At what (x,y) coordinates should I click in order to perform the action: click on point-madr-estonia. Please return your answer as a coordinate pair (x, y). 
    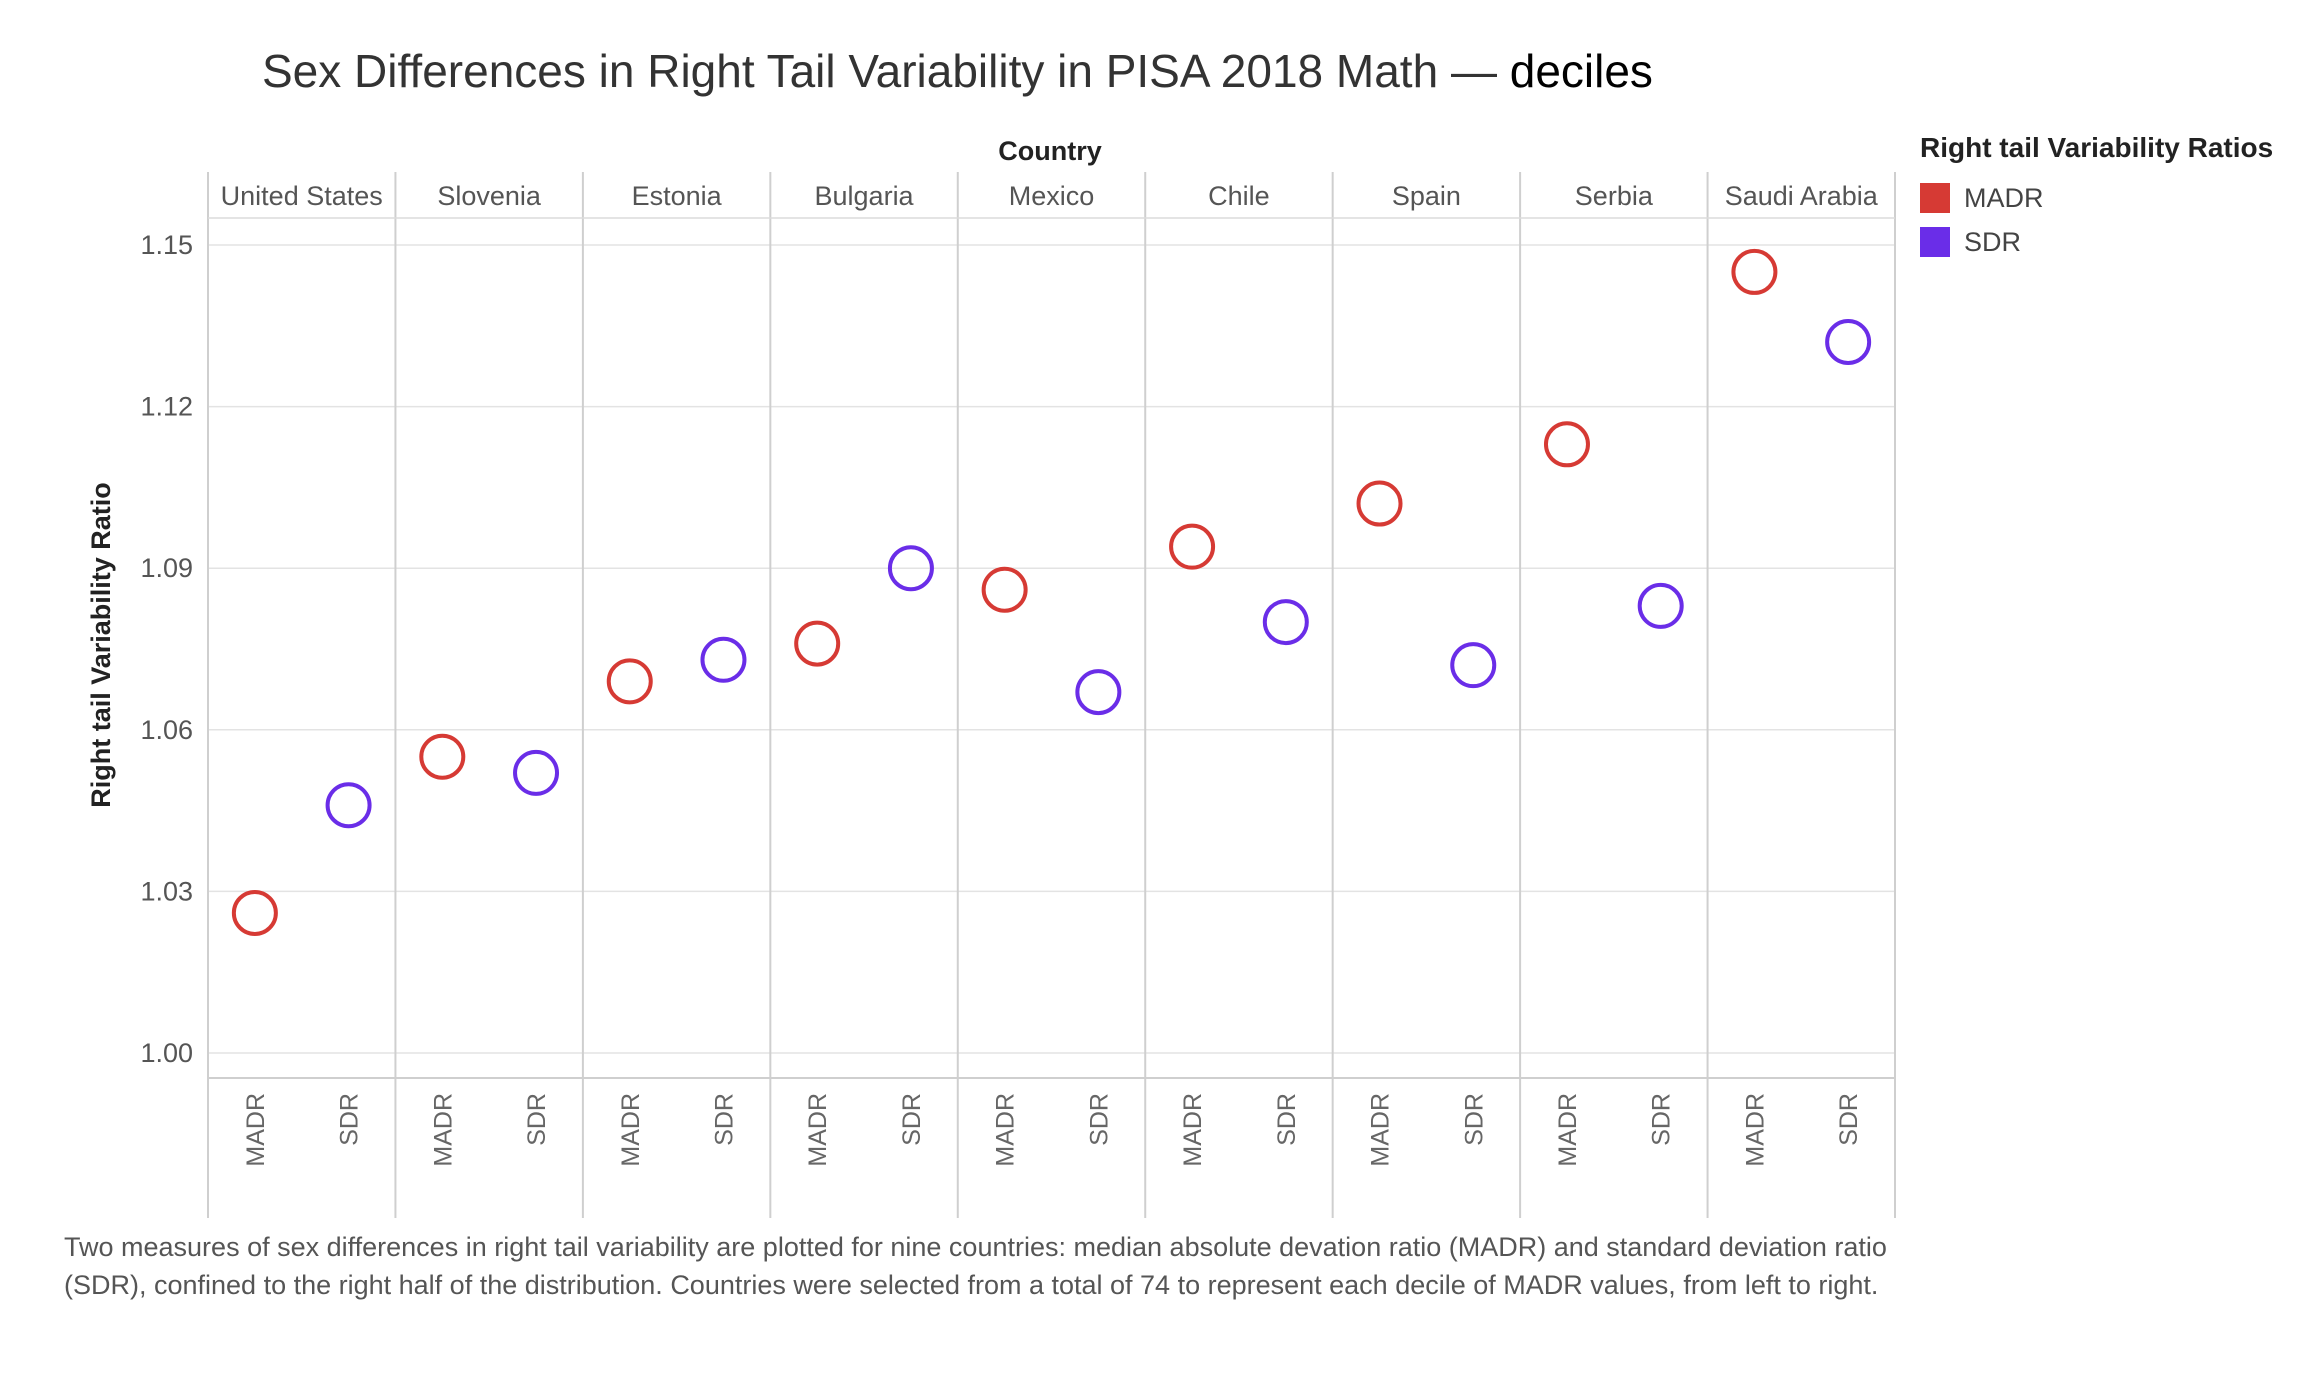
    Looking at the image, I should click on (629, 681).